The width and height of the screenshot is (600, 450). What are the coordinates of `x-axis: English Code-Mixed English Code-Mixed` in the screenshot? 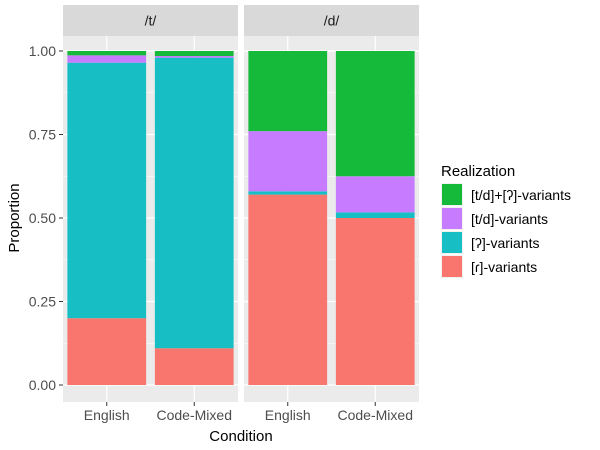 It's located at (248, 412).